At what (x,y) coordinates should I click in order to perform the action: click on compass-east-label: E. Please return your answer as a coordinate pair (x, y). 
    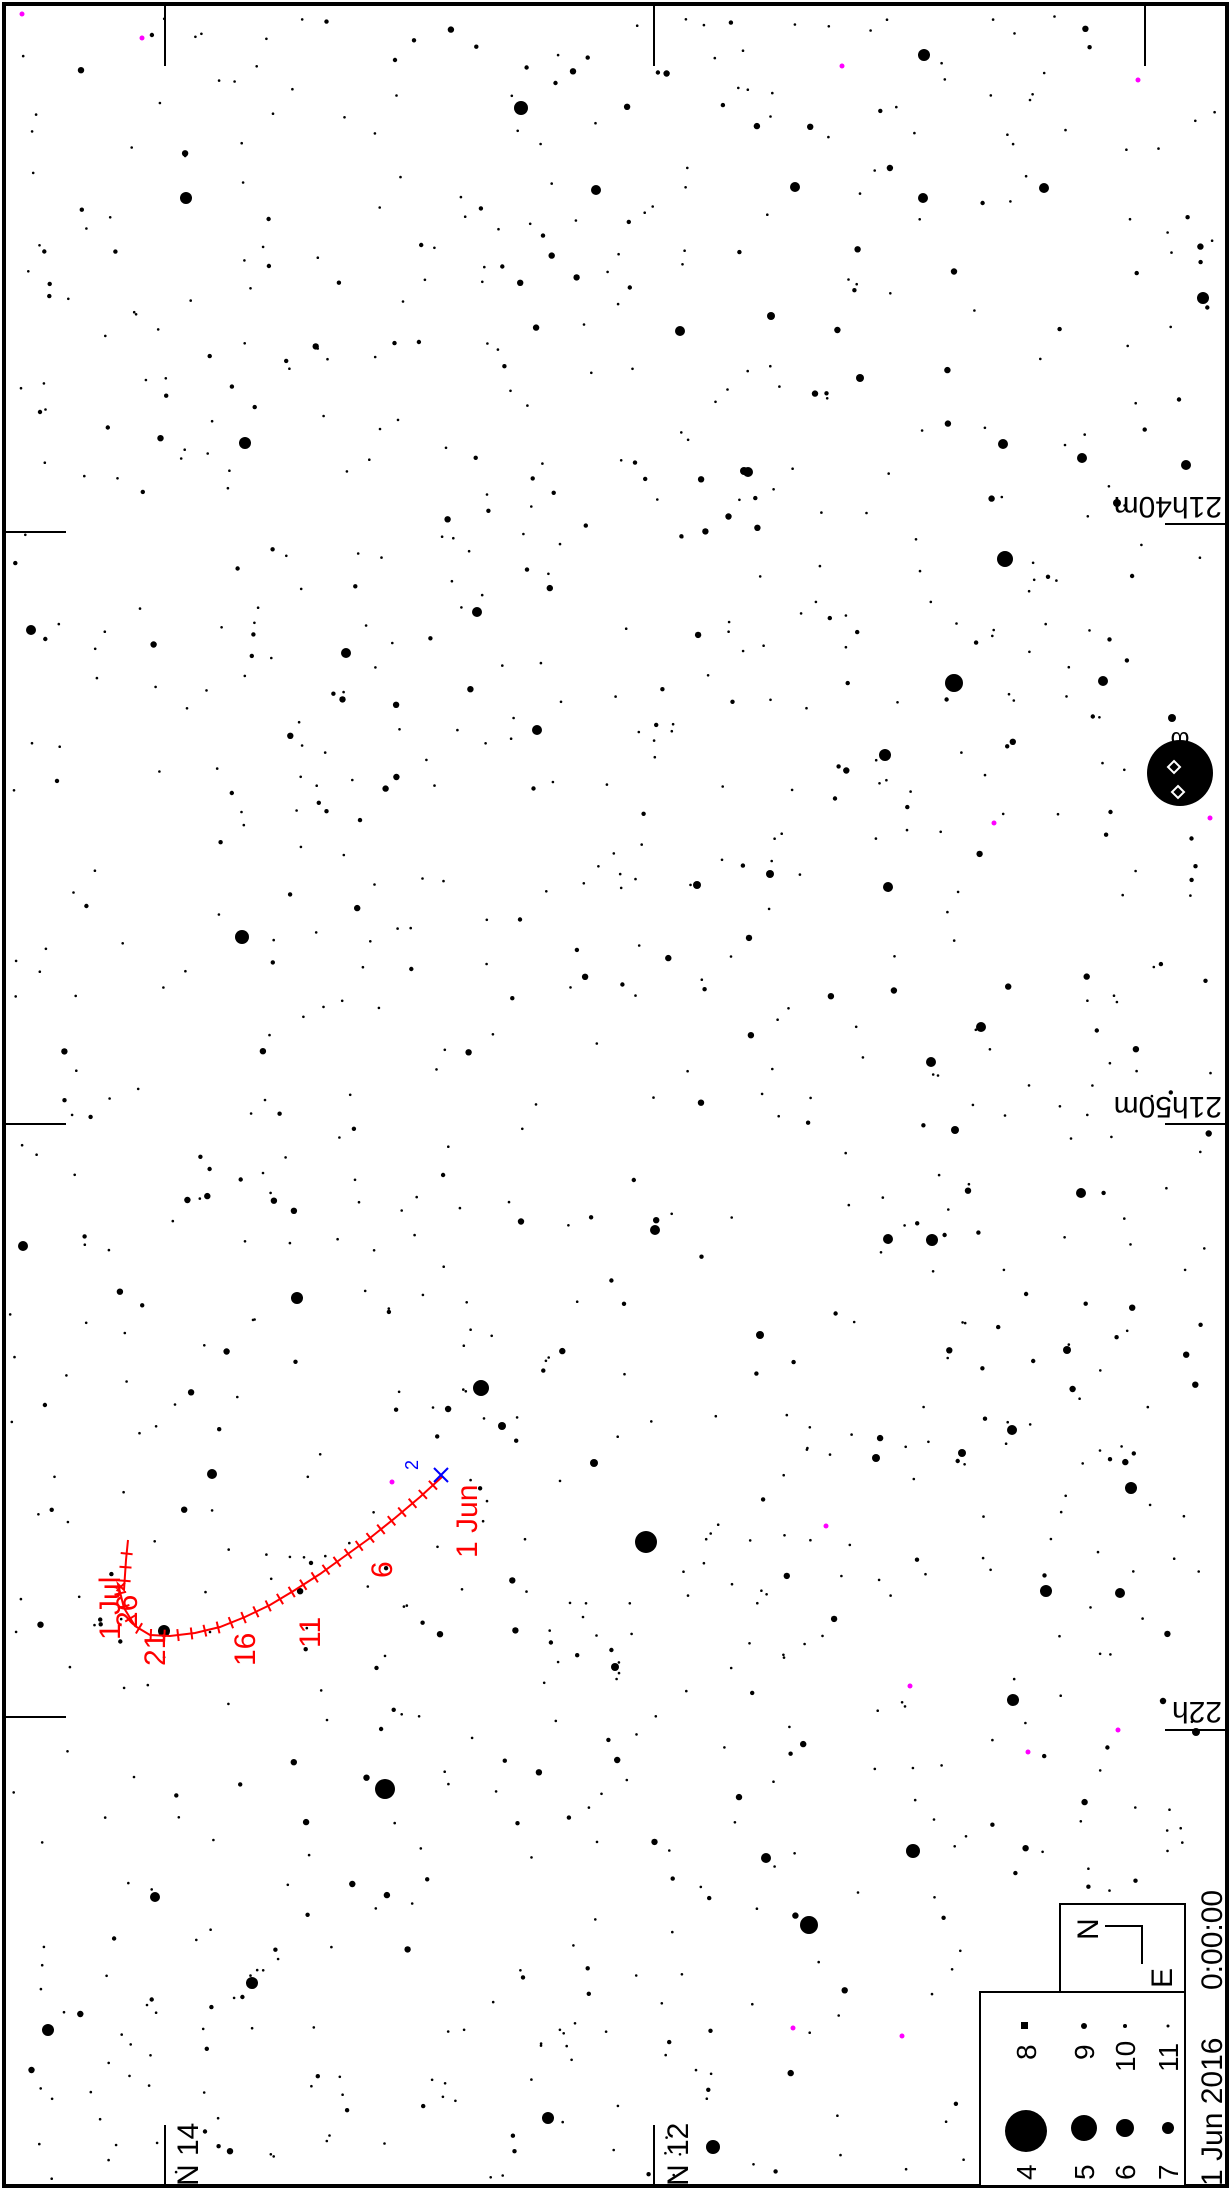
    Looking at the image, I should click on (1162, 1978).